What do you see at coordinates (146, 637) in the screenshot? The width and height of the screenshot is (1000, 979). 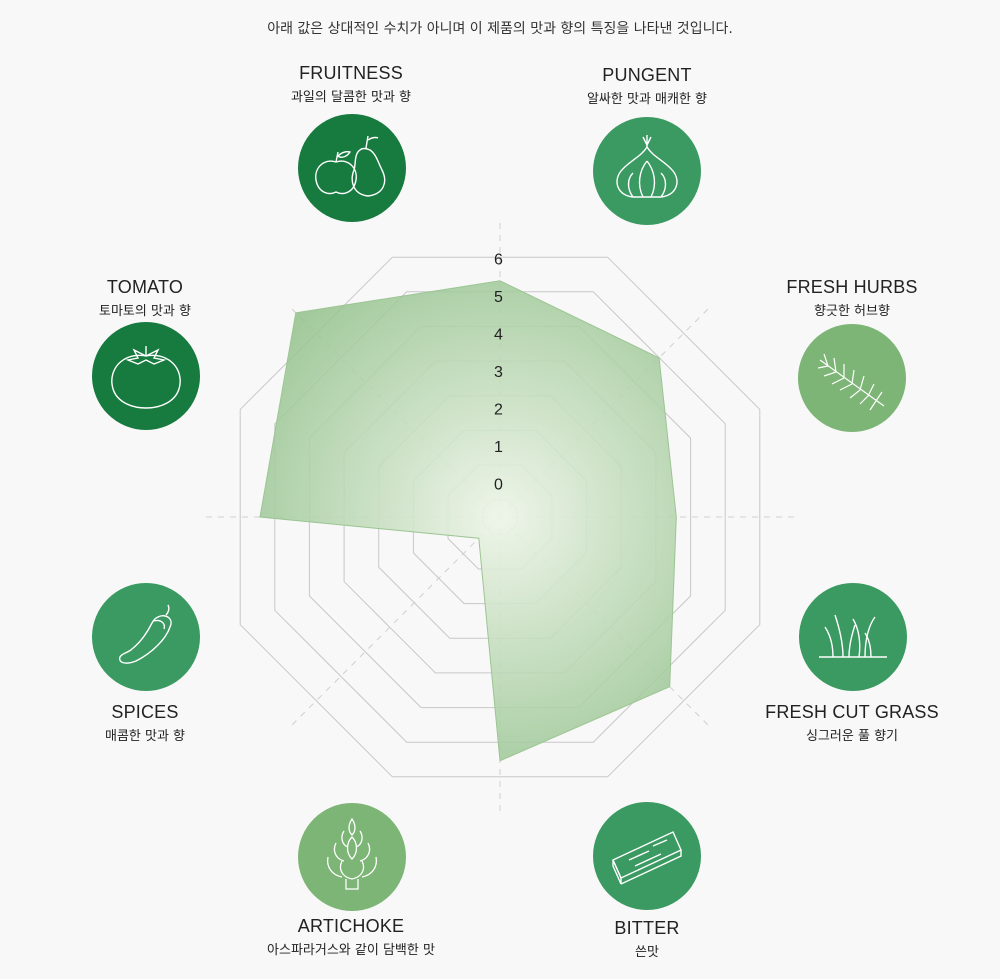 I see `pepper-icon` at bounding box center [146, 637].